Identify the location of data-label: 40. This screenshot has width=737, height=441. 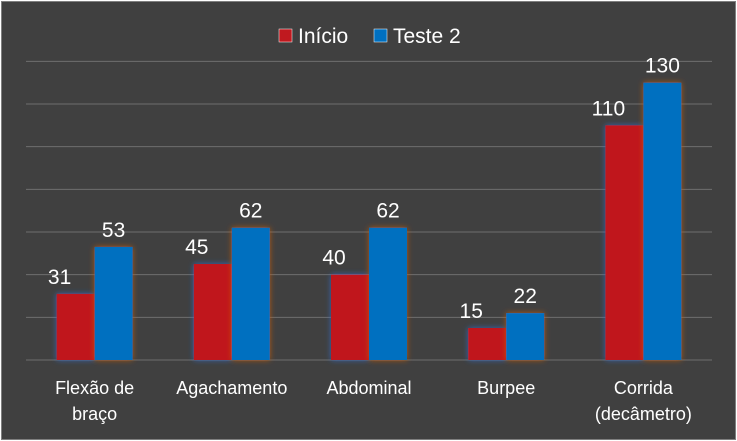
(333, 258).